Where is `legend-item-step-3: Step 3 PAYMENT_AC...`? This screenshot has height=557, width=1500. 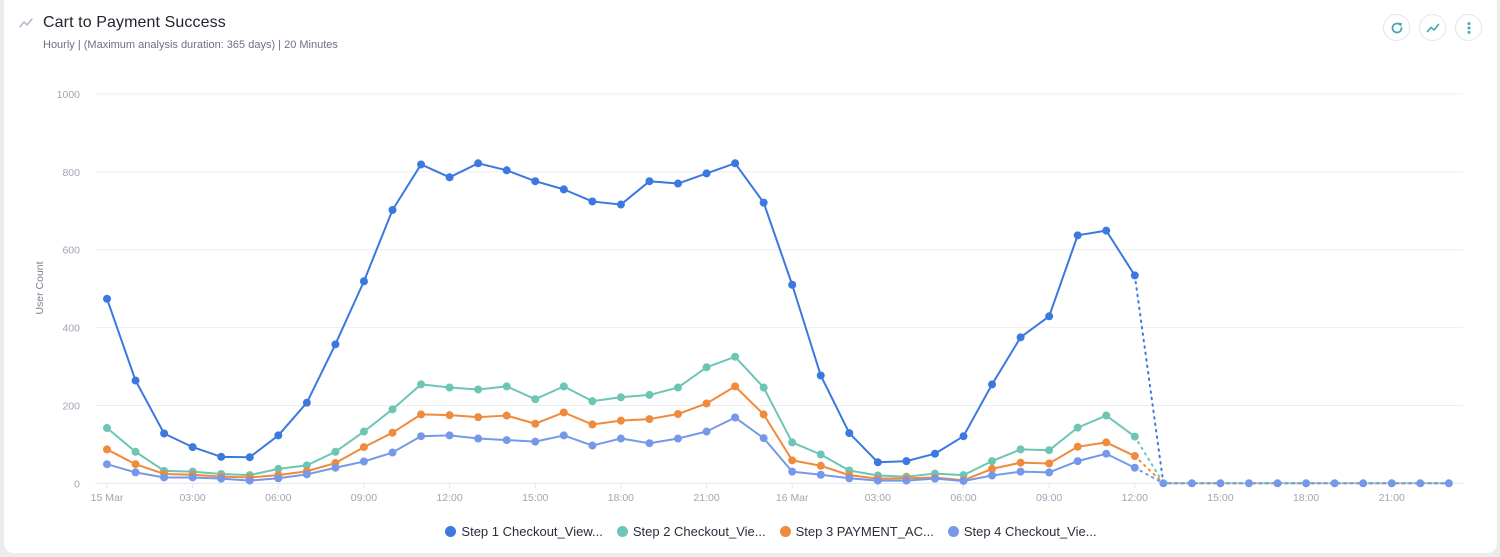 legend-item-step-3: Step 3 PAYMENT_AC... is located at coordinates (856, 531).